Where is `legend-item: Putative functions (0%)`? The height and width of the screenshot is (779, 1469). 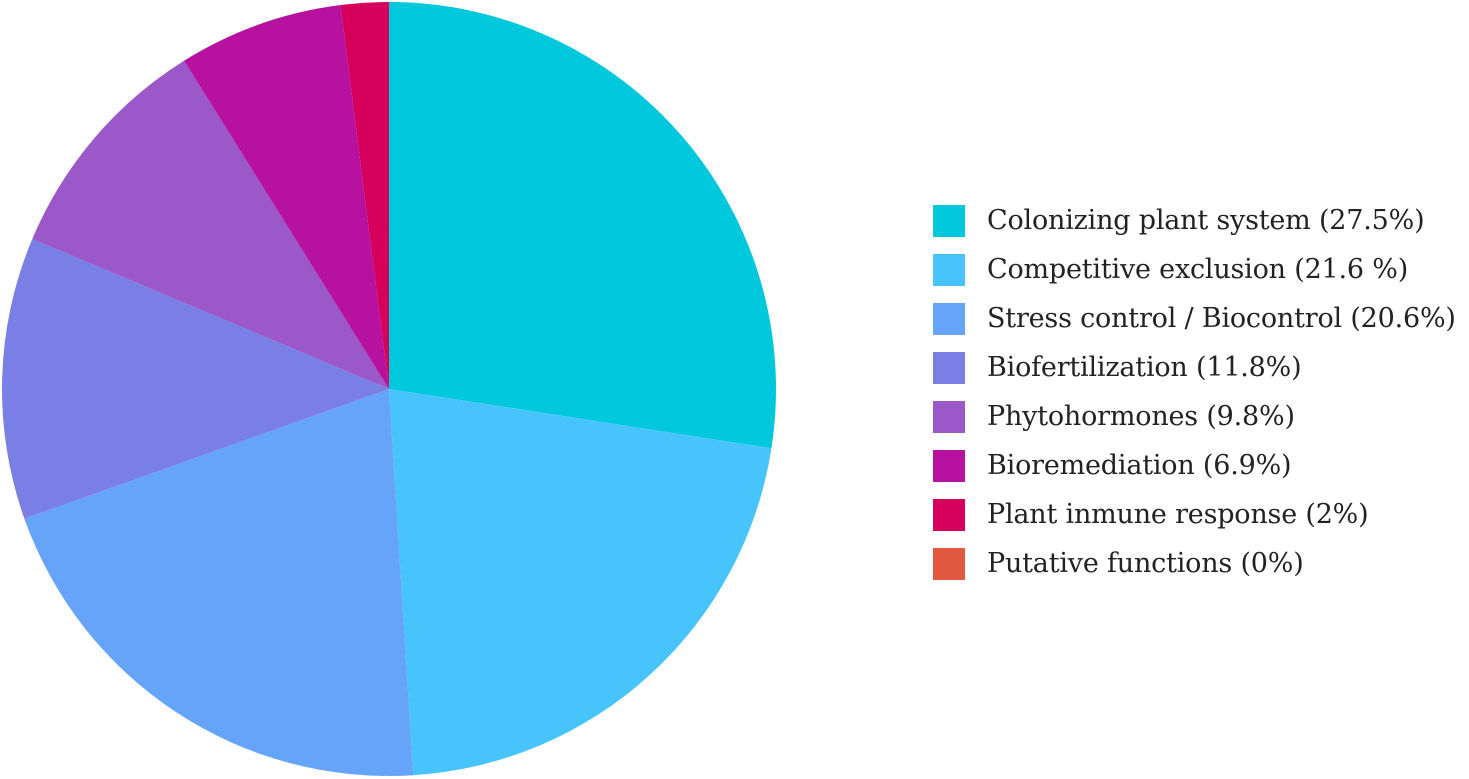
legend-item: Putative functions (0%) is located at coordinates (1198, 563).